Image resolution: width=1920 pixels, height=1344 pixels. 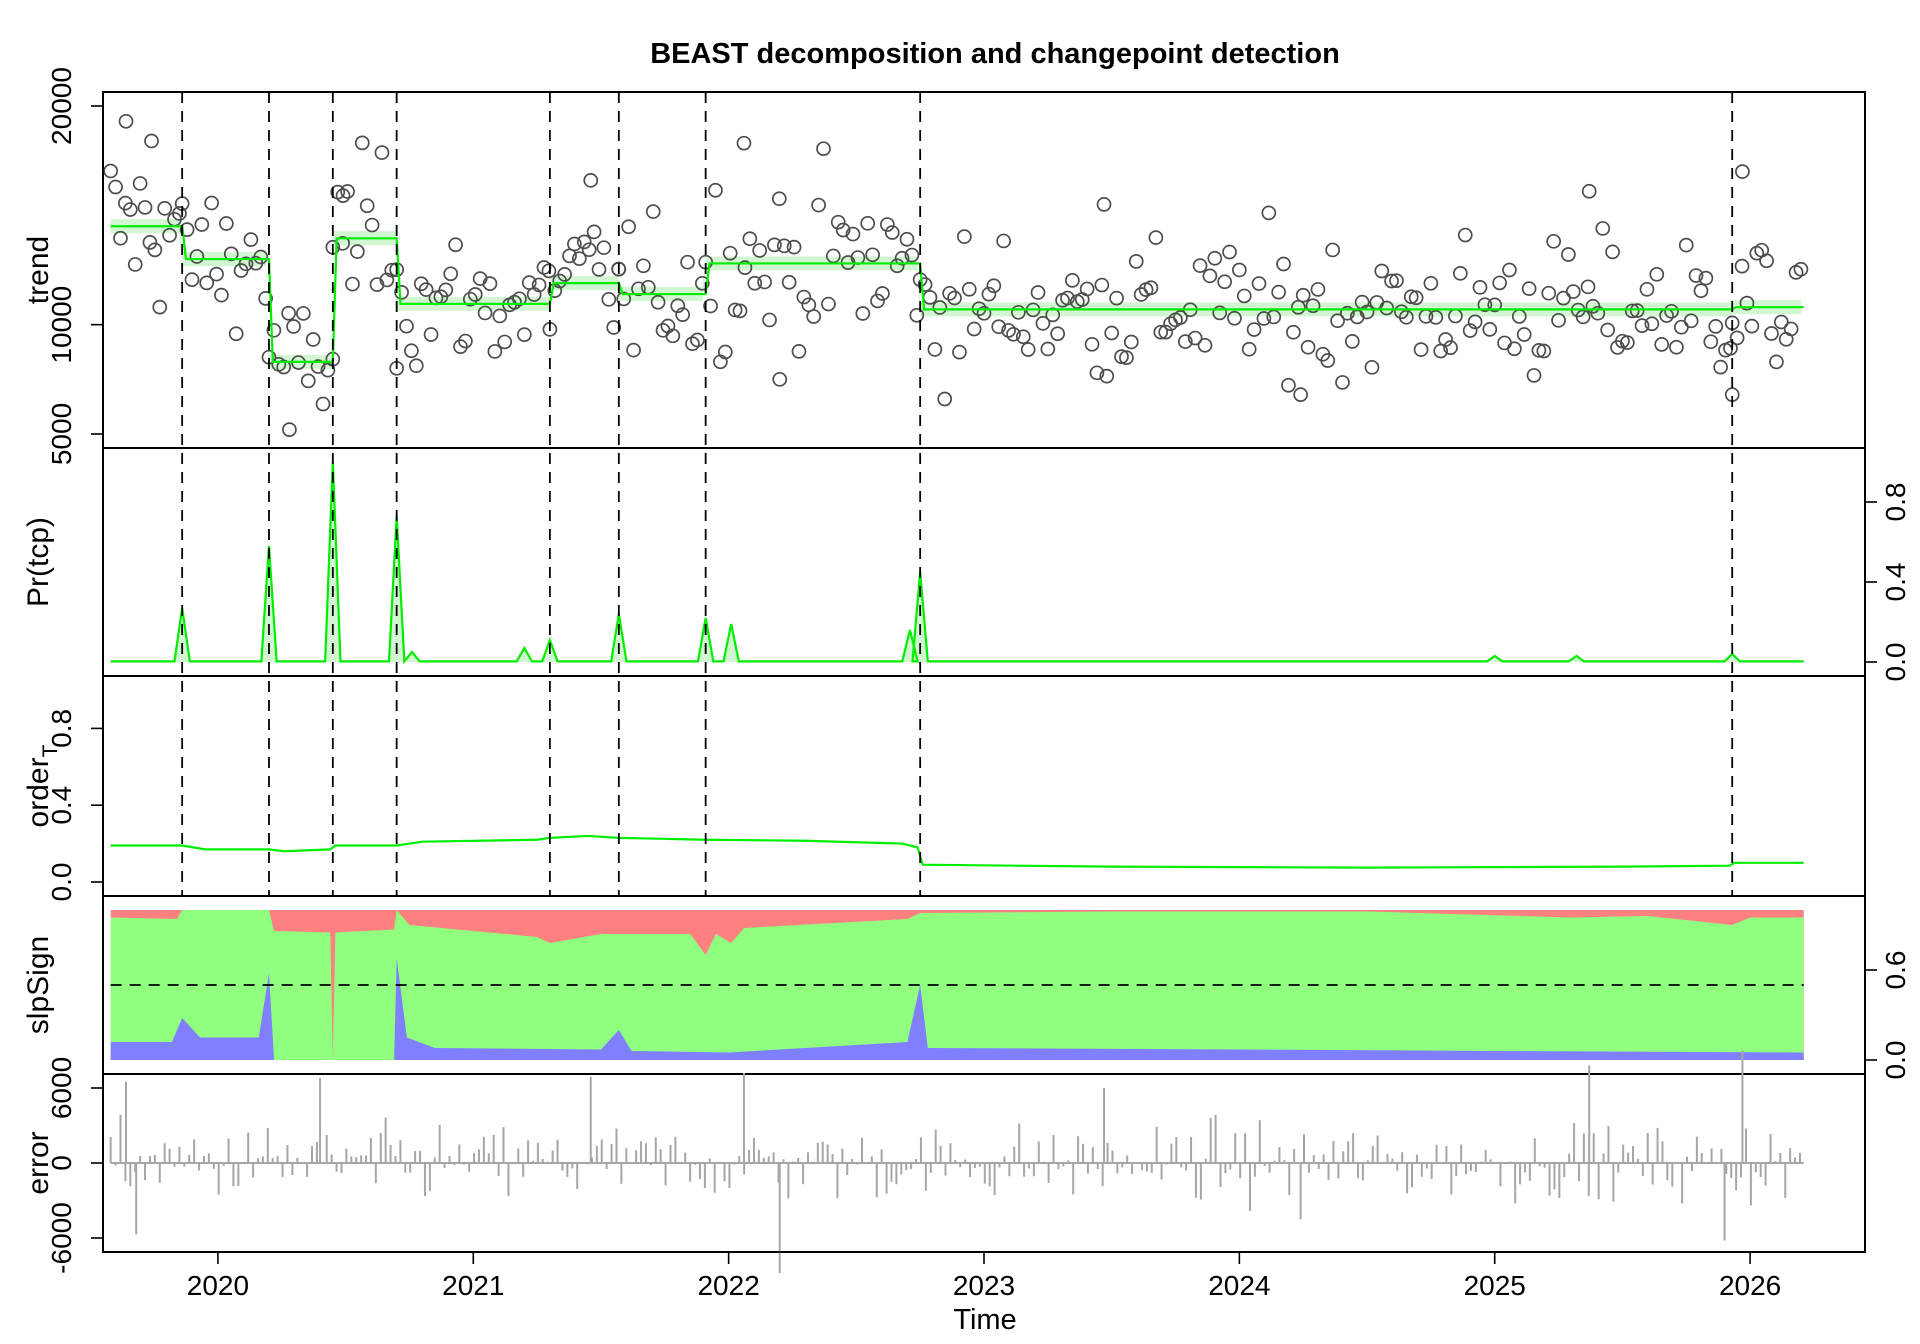 I want to click on order-axis-label-main: order, so click(x=38, y=792).